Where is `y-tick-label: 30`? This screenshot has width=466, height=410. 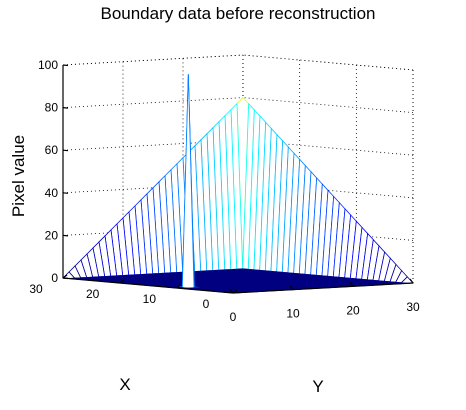
y-tick-label: 30 is located at coordinates (413, 307).